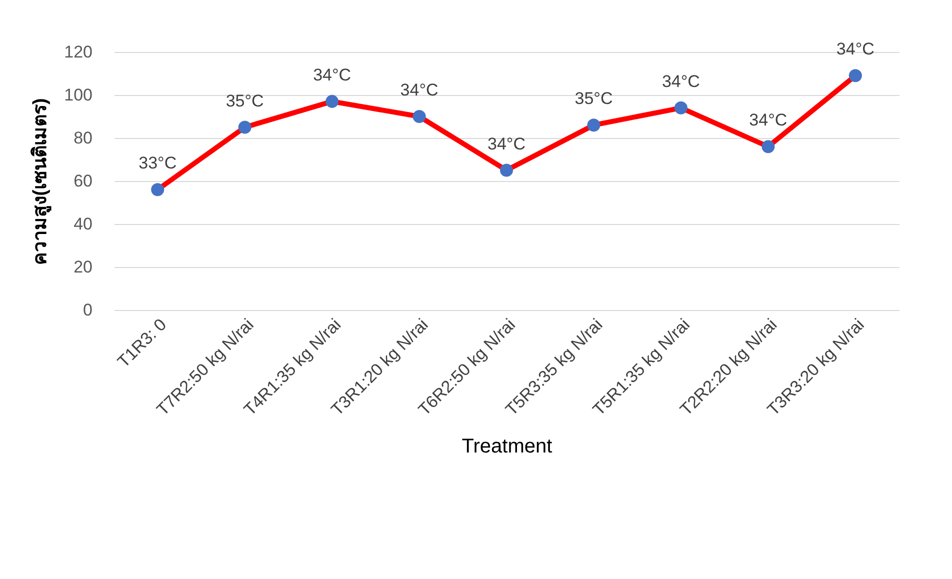 This screenshot has height=579, width=952. Describe the element at coordinates (83, 267) in the screenshot. I see `y-tick-label: 20` at that location.